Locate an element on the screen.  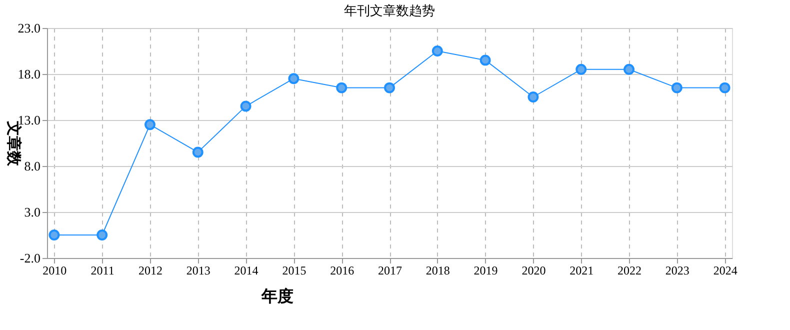
x-tick-label: 2010 is located at coordinates (54, 271).